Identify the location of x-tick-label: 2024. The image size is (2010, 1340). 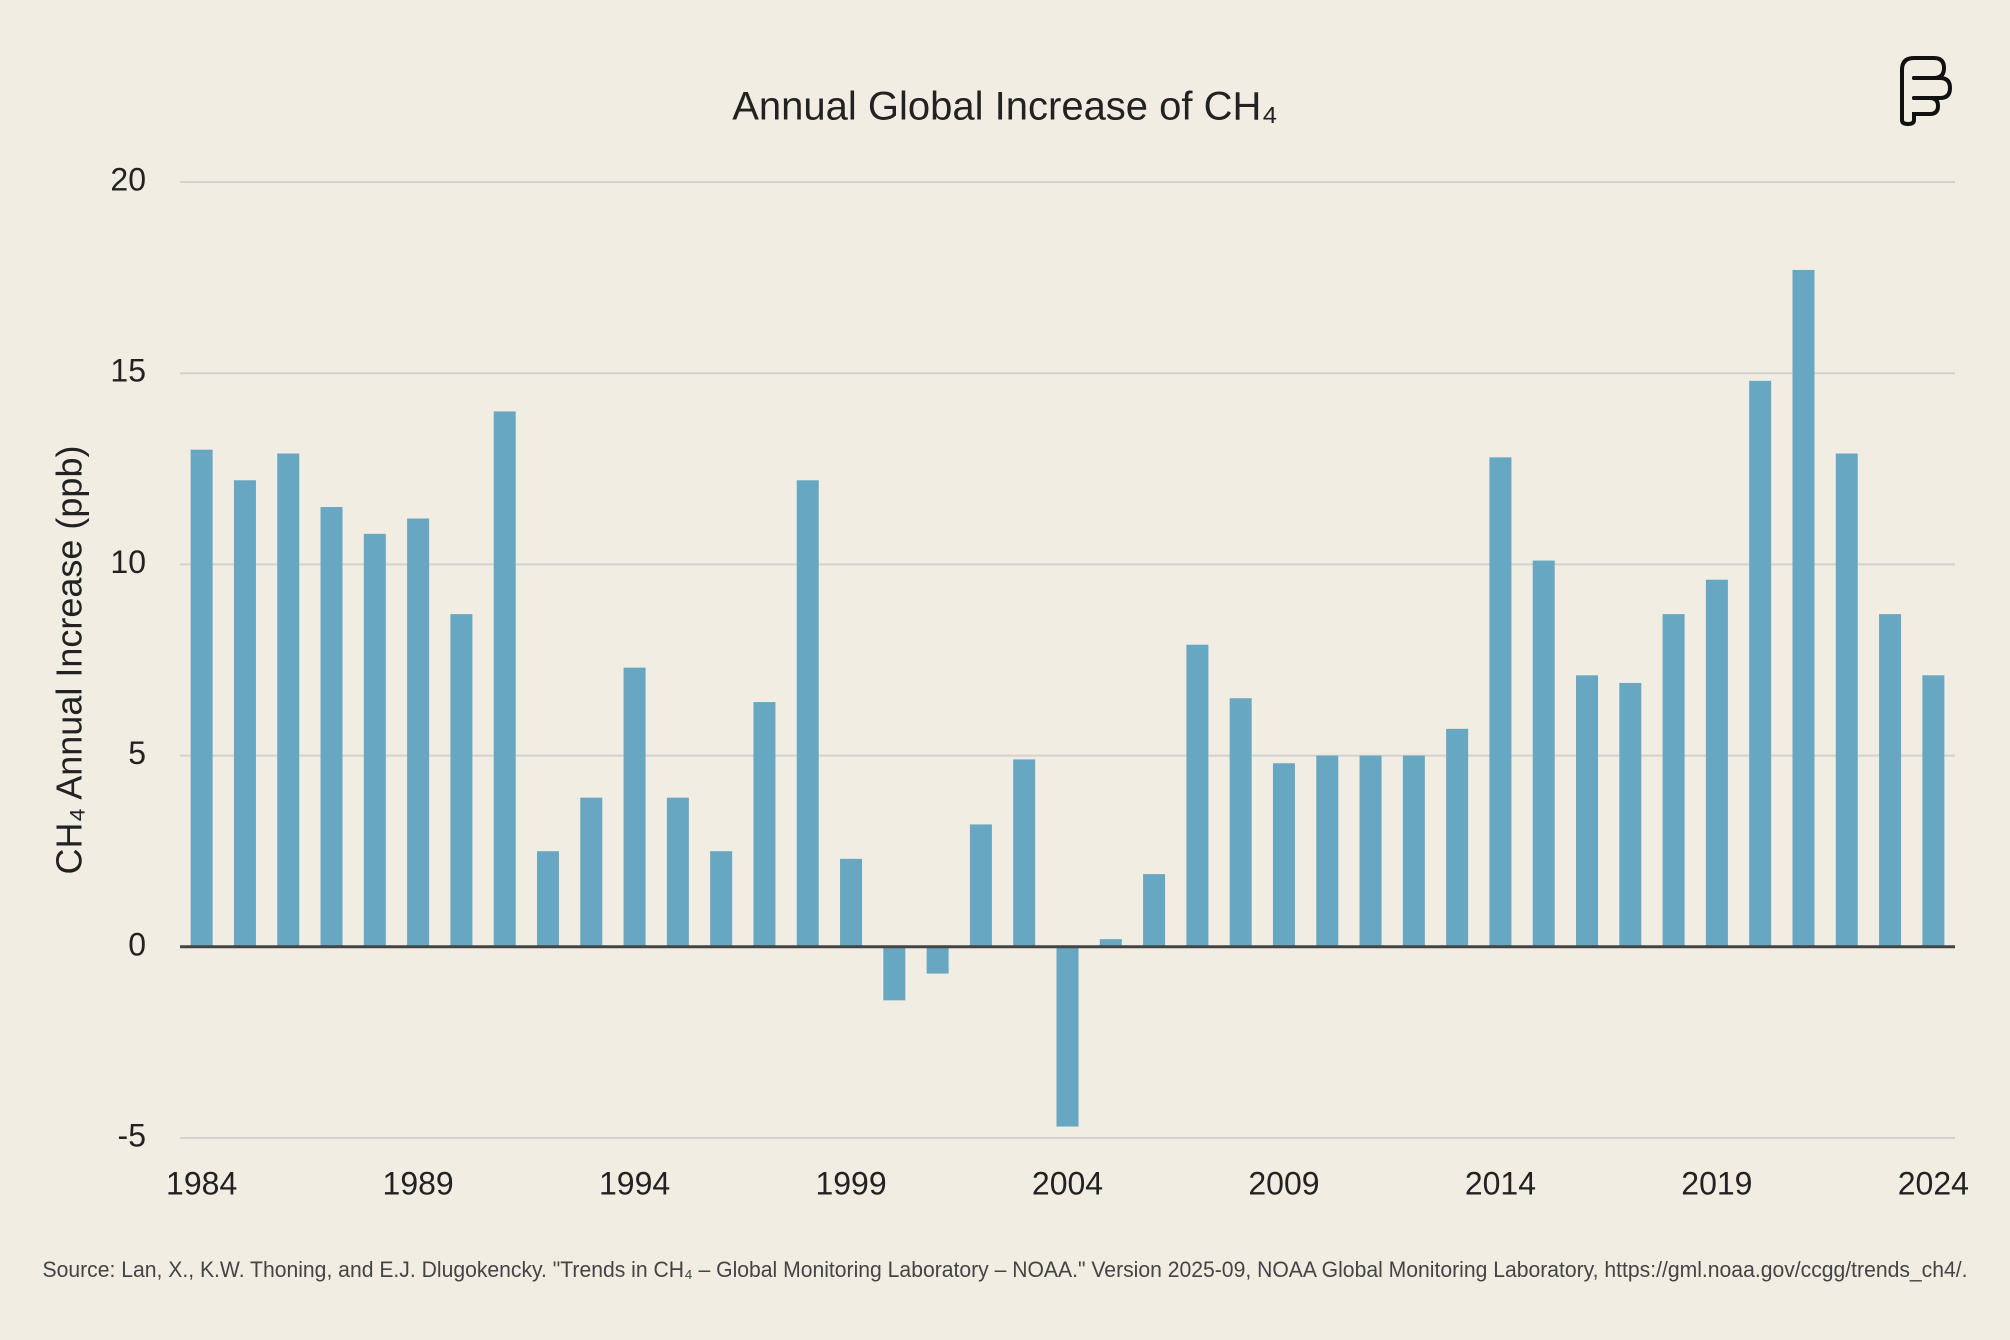
(1933, 1183).